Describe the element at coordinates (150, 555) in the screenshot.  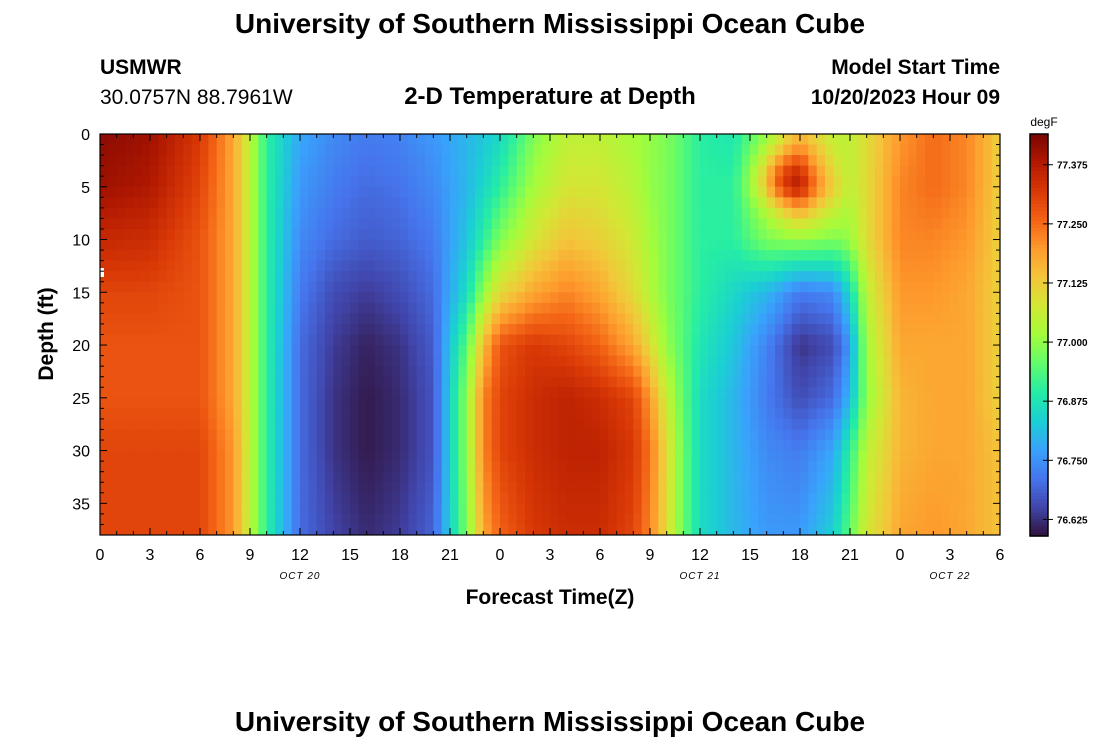
I see `x-tick-label: 3` at that location.